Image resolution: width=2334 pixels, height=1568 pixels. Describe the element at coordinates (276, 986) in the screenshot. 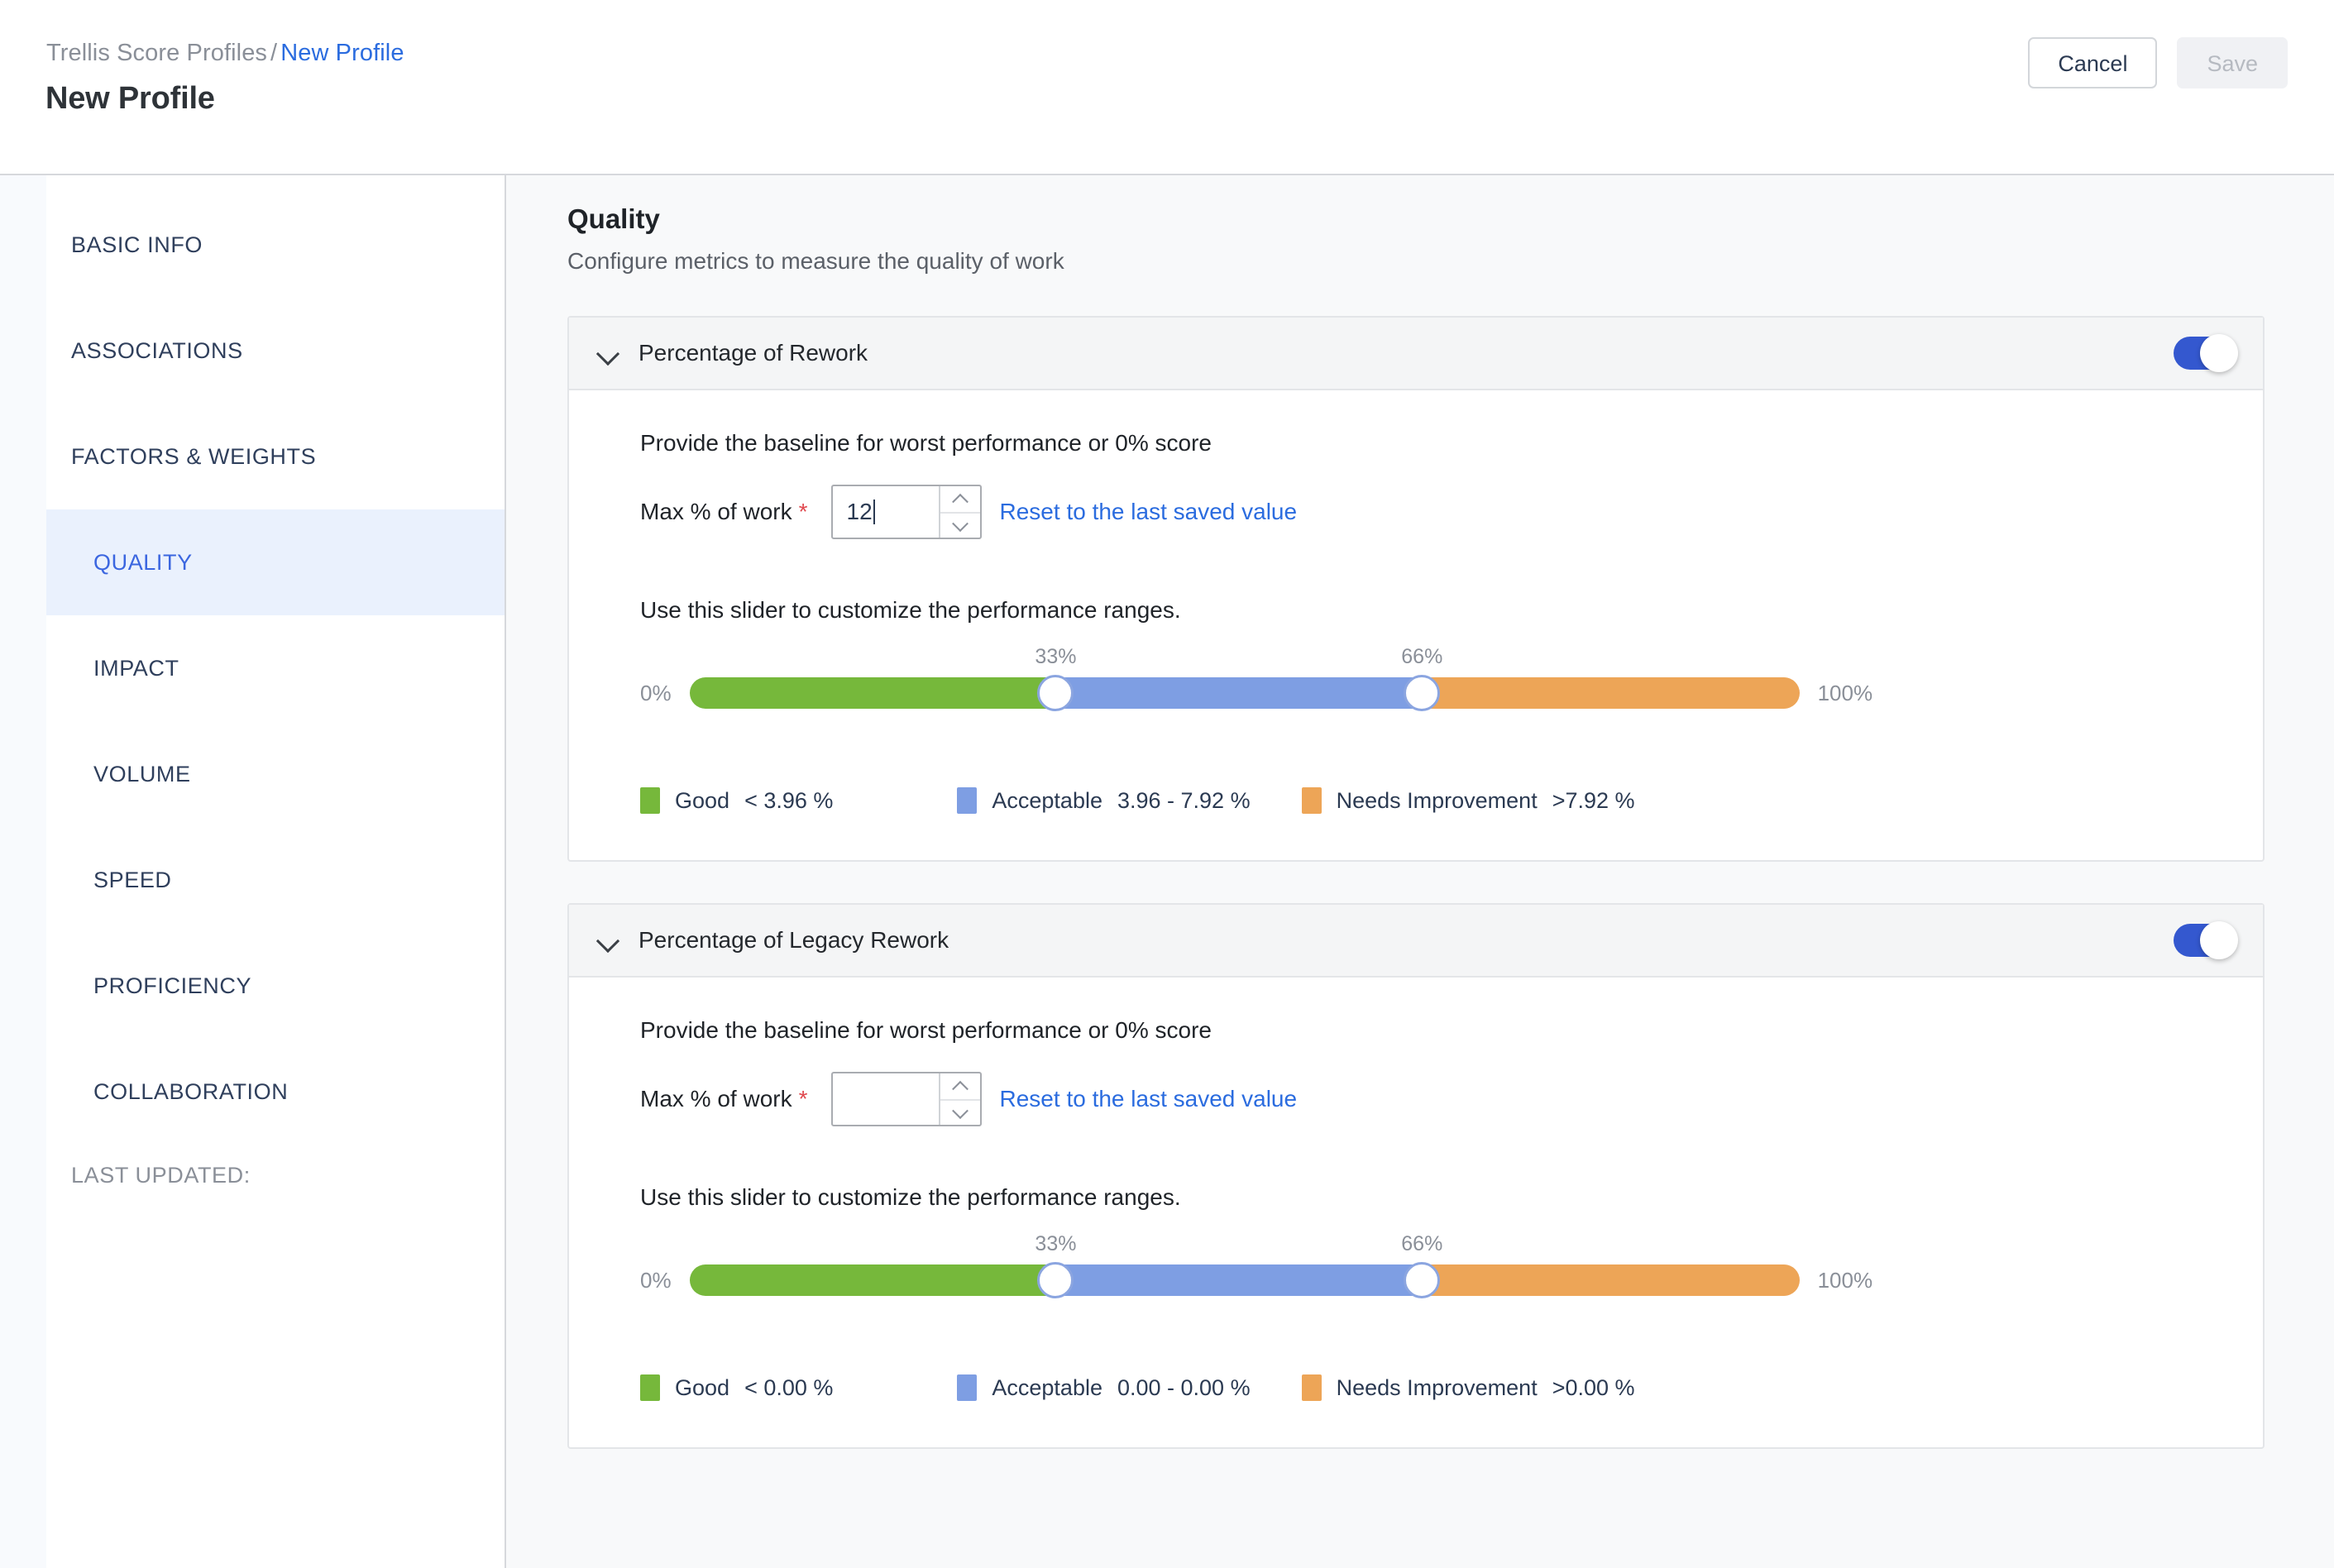

I see `sidebar-item-proficiency: PROFICIENCY` at that location.